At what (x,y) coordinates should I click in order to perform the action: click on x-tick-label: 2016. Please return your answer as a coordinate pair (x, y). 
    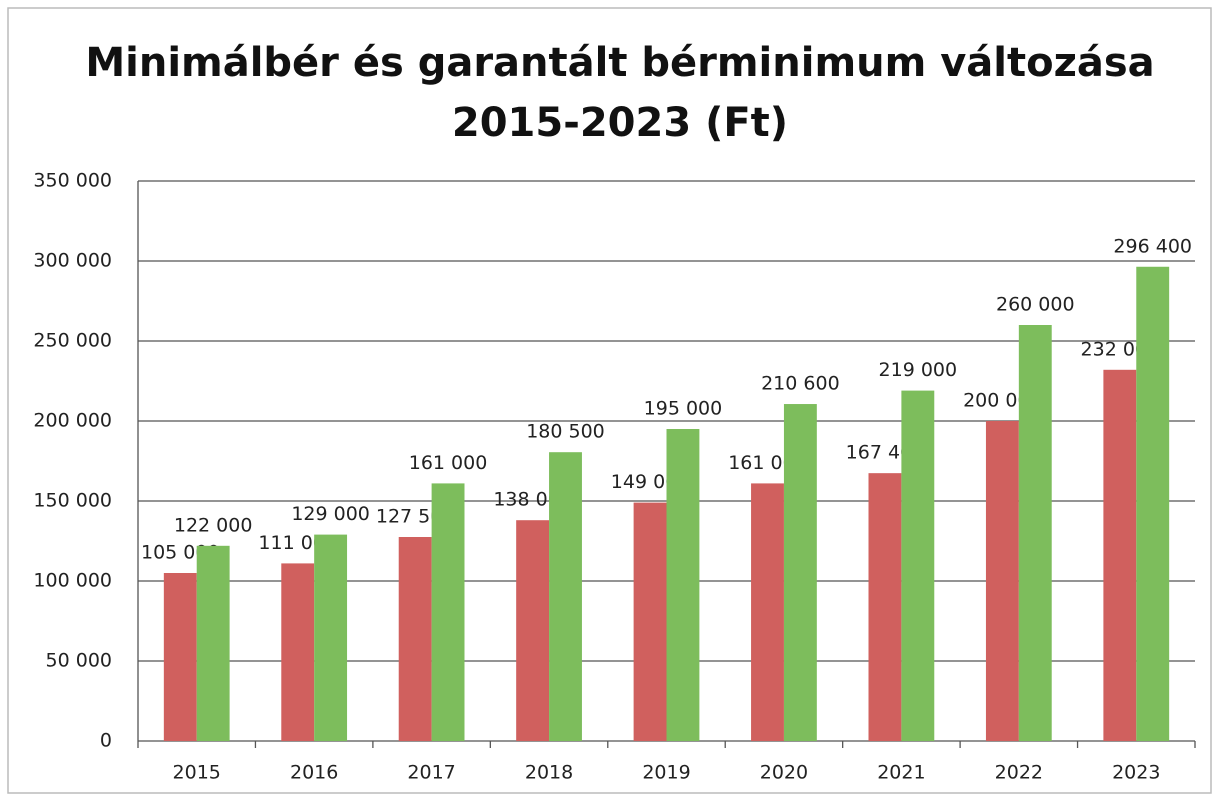
    Looking at the image, I should click on (314, 773).